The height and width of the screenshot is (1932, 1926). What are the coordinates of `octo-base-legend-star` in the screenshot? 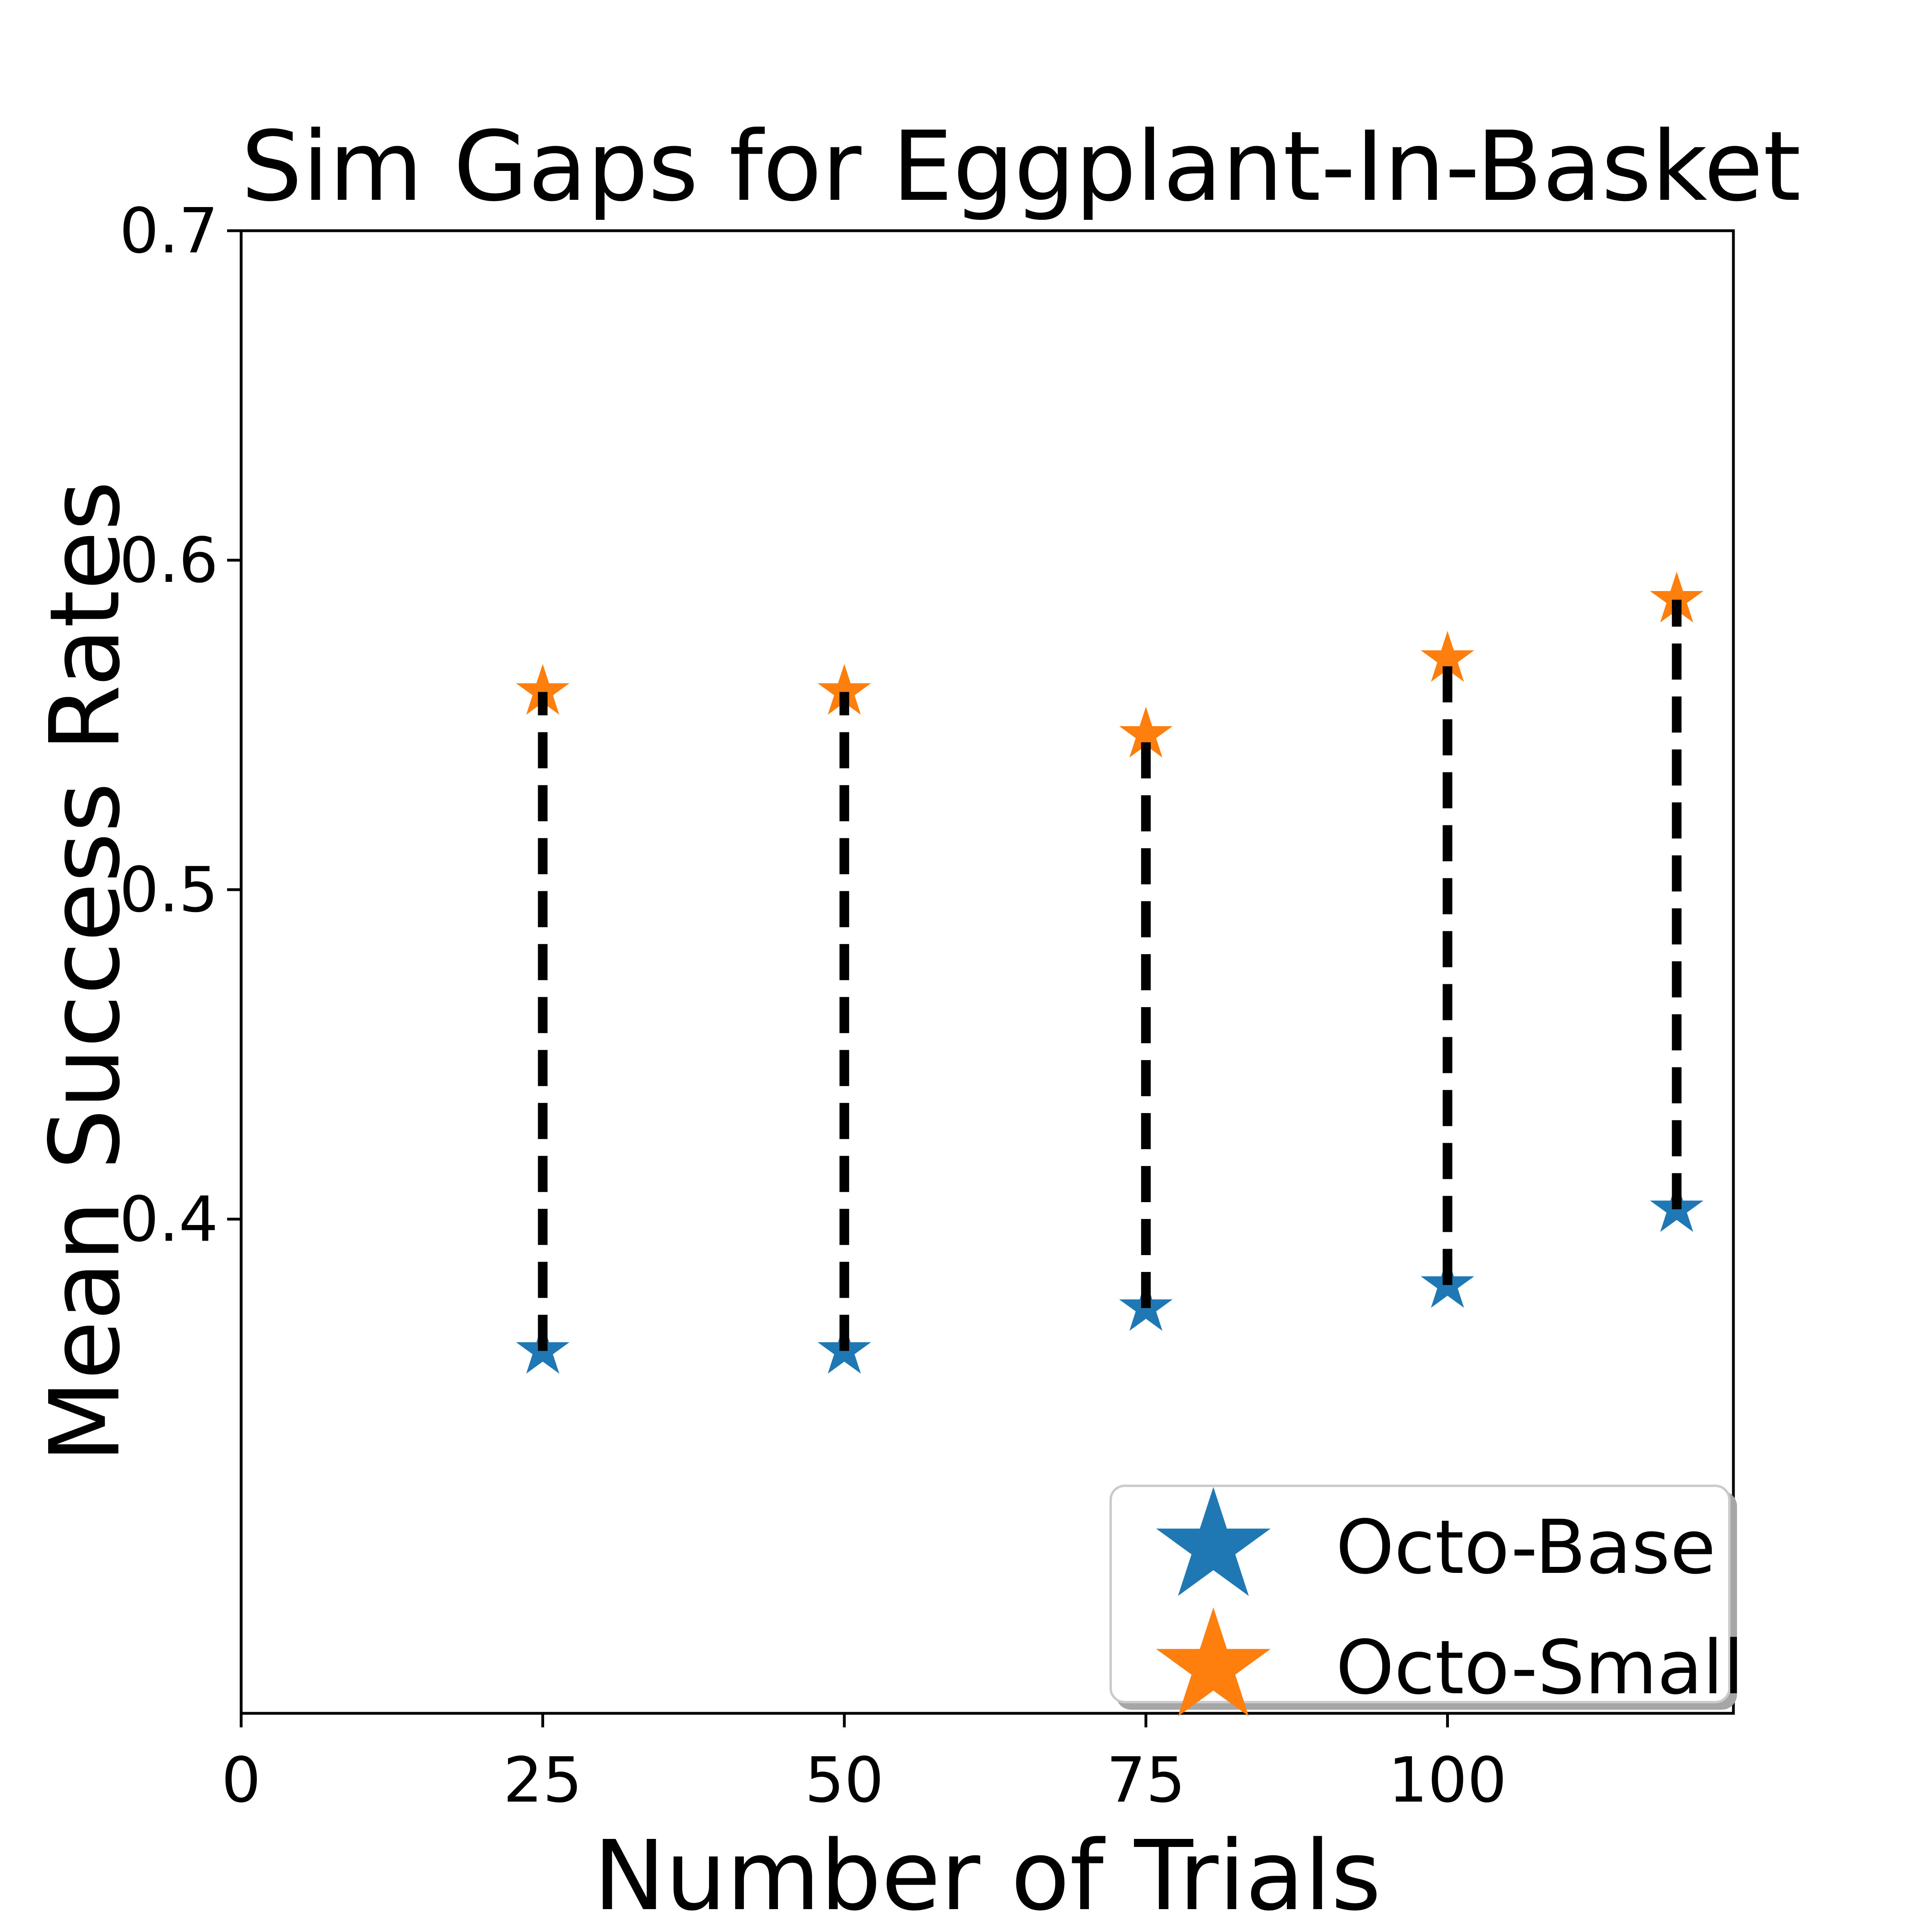 It's located at (1213, 1542).